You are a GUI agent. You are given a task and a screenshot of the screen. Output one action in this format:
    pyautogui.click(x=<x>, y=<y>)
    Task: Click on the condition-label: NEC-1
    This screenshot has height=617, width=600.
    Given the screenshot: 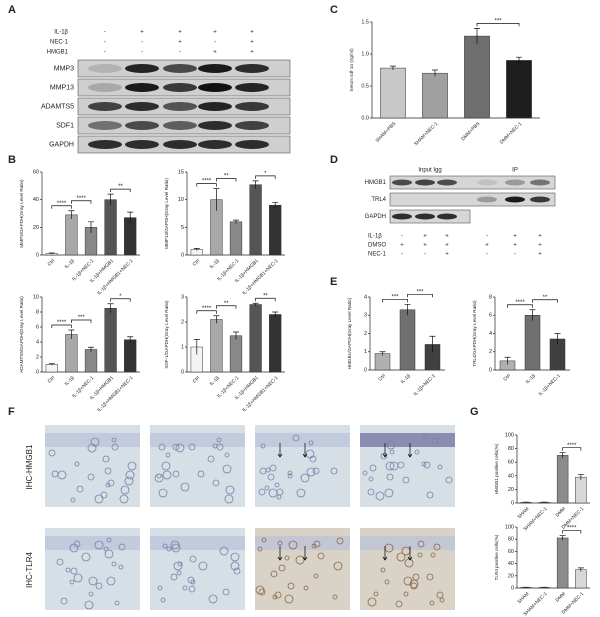 What is the action you would take?
    pyautogui.click(x=377, y=255)
    